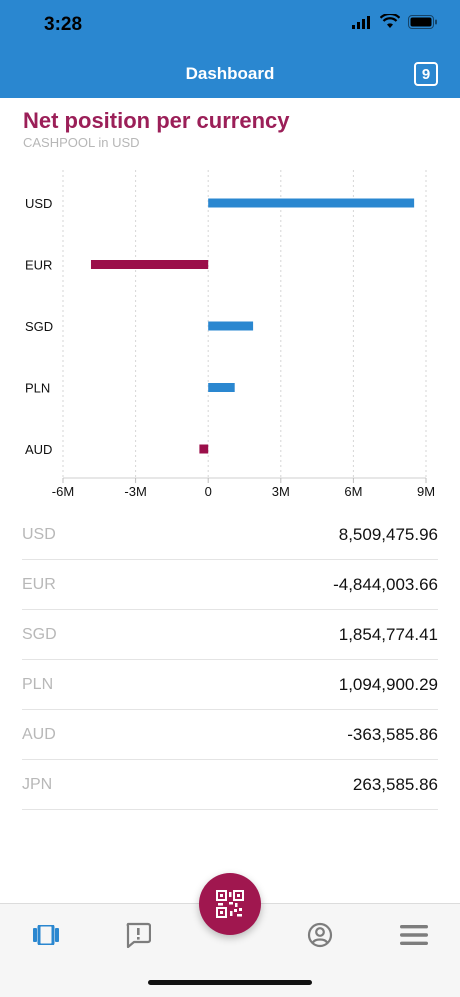 The image size is (460, 997). Describe the element at coordinates (231, 326) in the screenshot. I see `bar-sgd` at that location.